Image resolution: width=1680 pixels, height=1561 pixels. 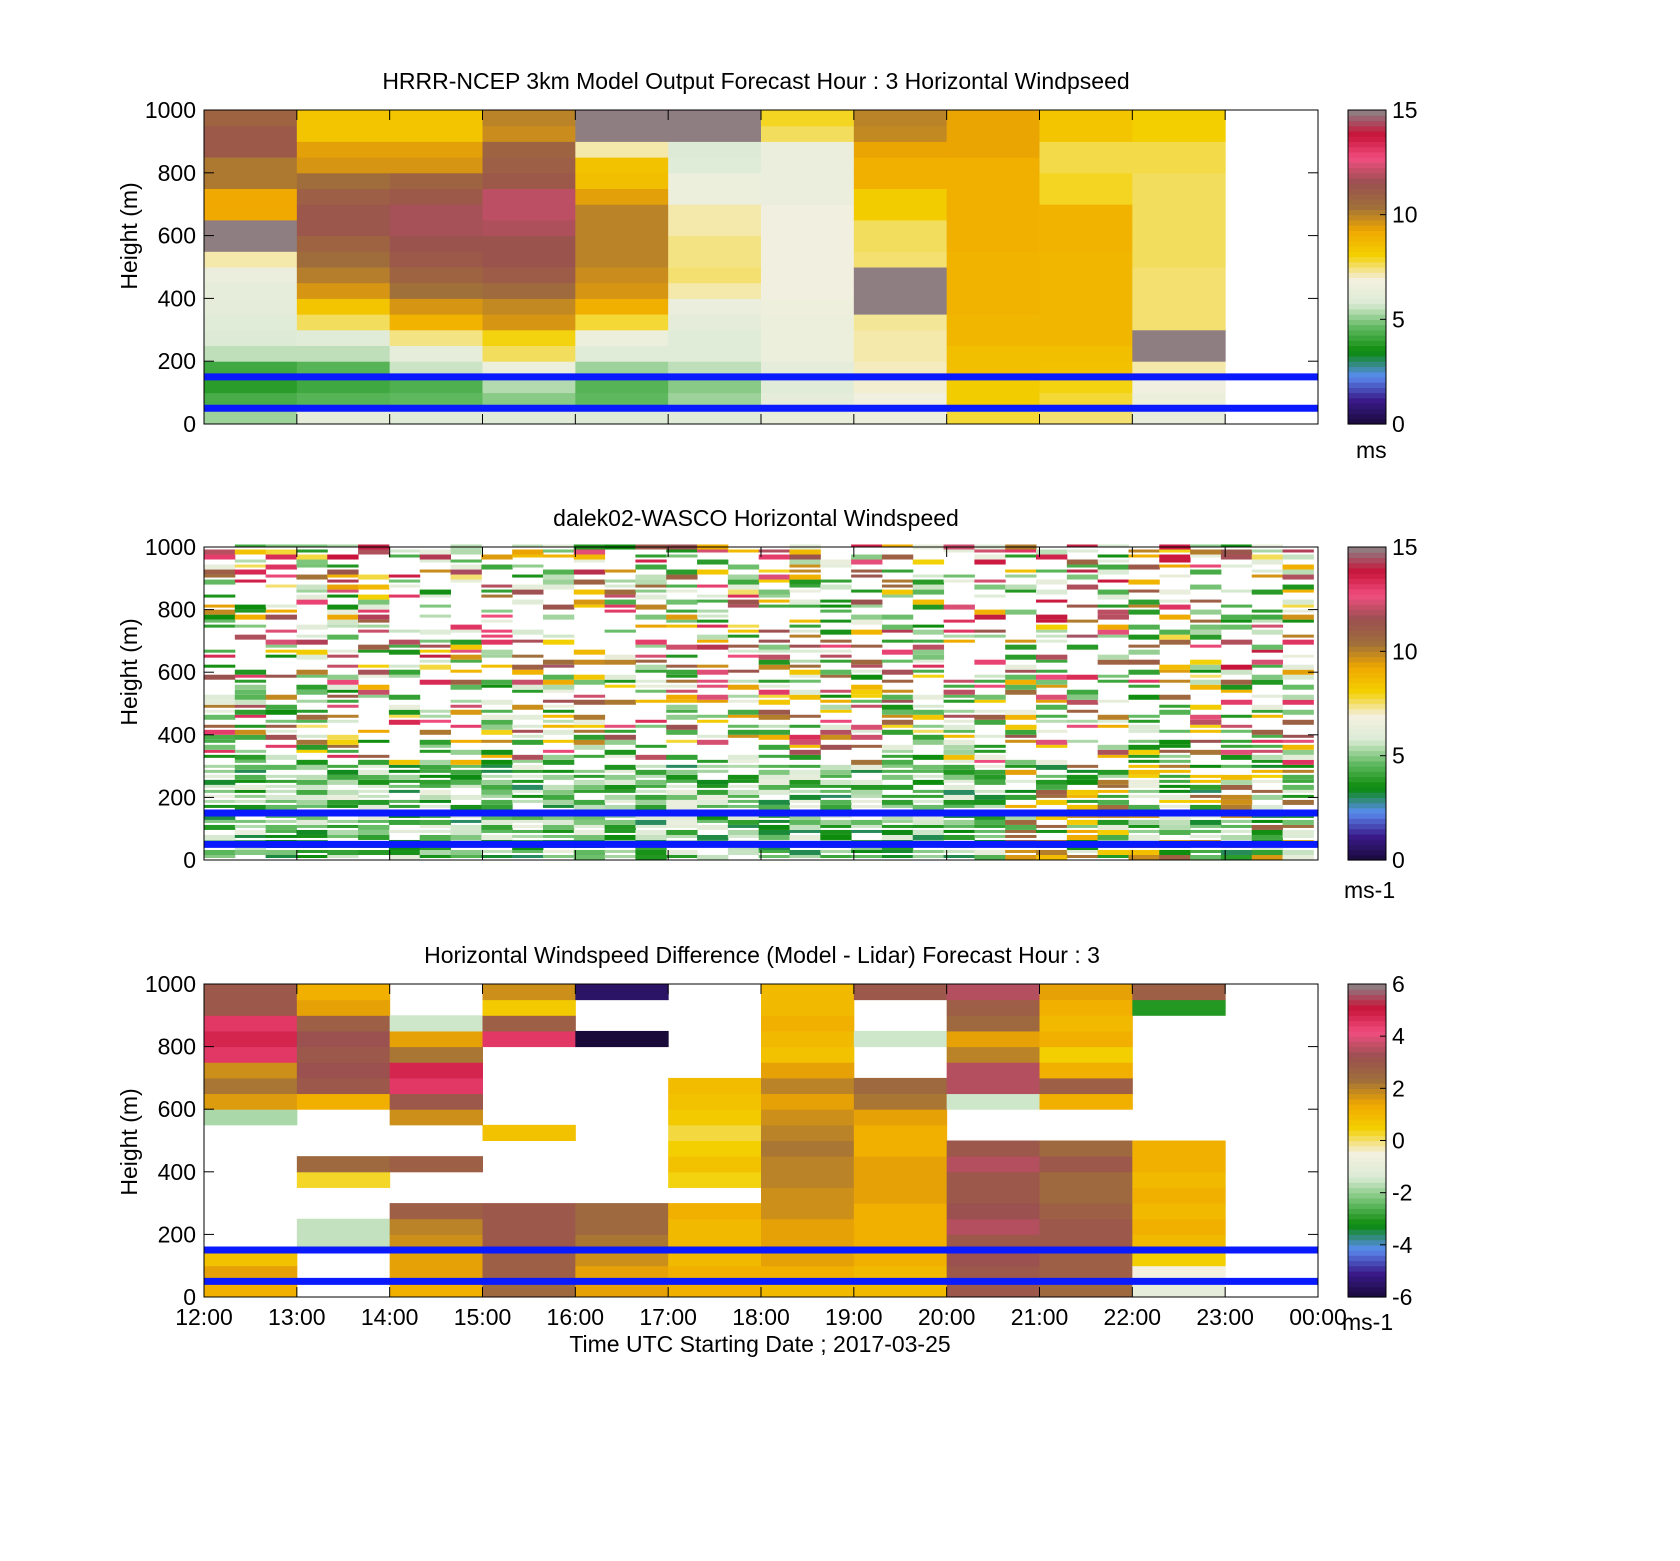 I want to click on x-axis-label: Time UTC Starting Date ; 2017-03-25, so click(x=759, y=1344).